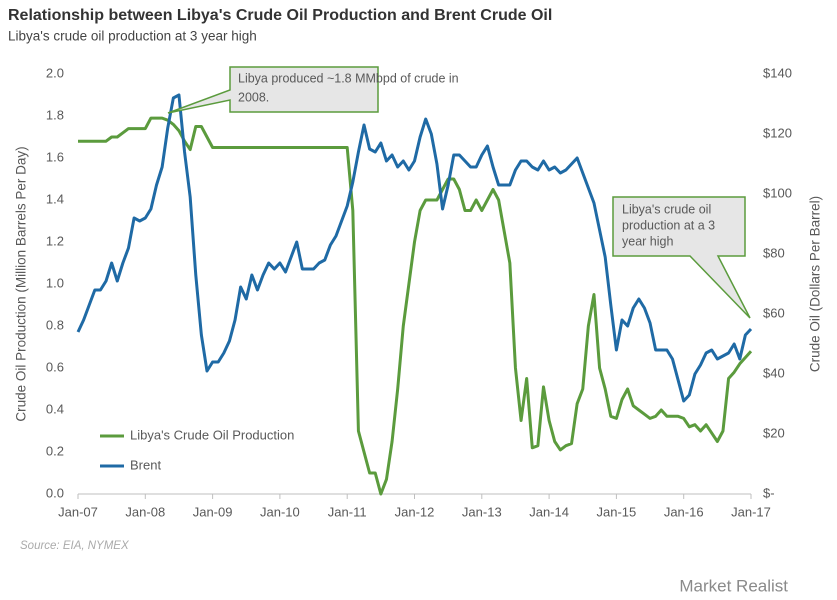  Describe the element at coordinates (415, 511) in the screenshot. I see `x-tick-label: Jan-12` at that location.